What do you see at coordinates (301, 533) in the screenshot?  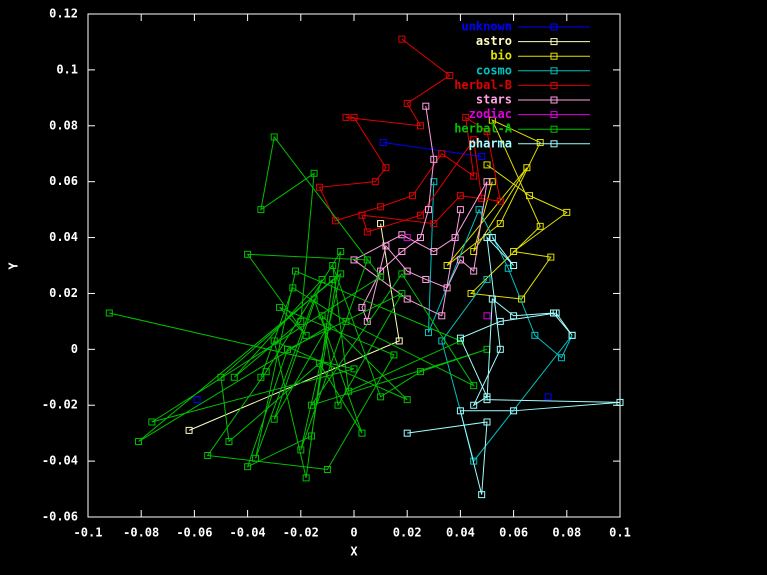 I see `x-tick-label: -0.02` at bounding box center [301, 533].